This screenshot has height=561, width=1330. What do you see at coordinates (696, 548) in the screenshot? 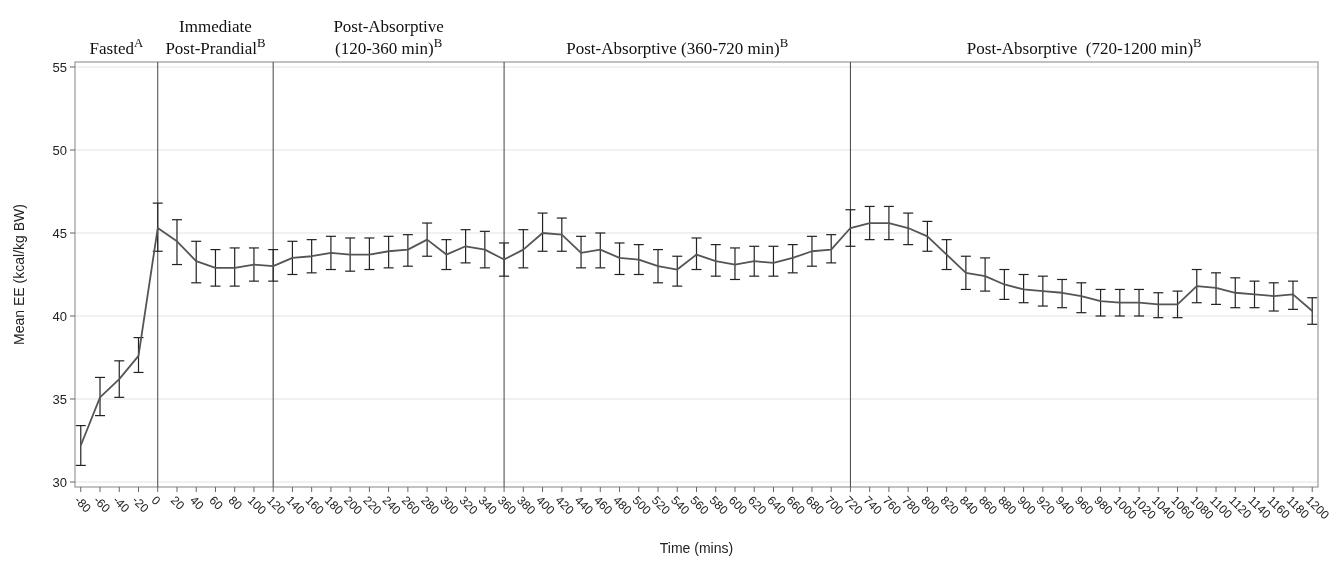
I see `x-axis-title: Time (mins)` at bounding box center [696, 548].